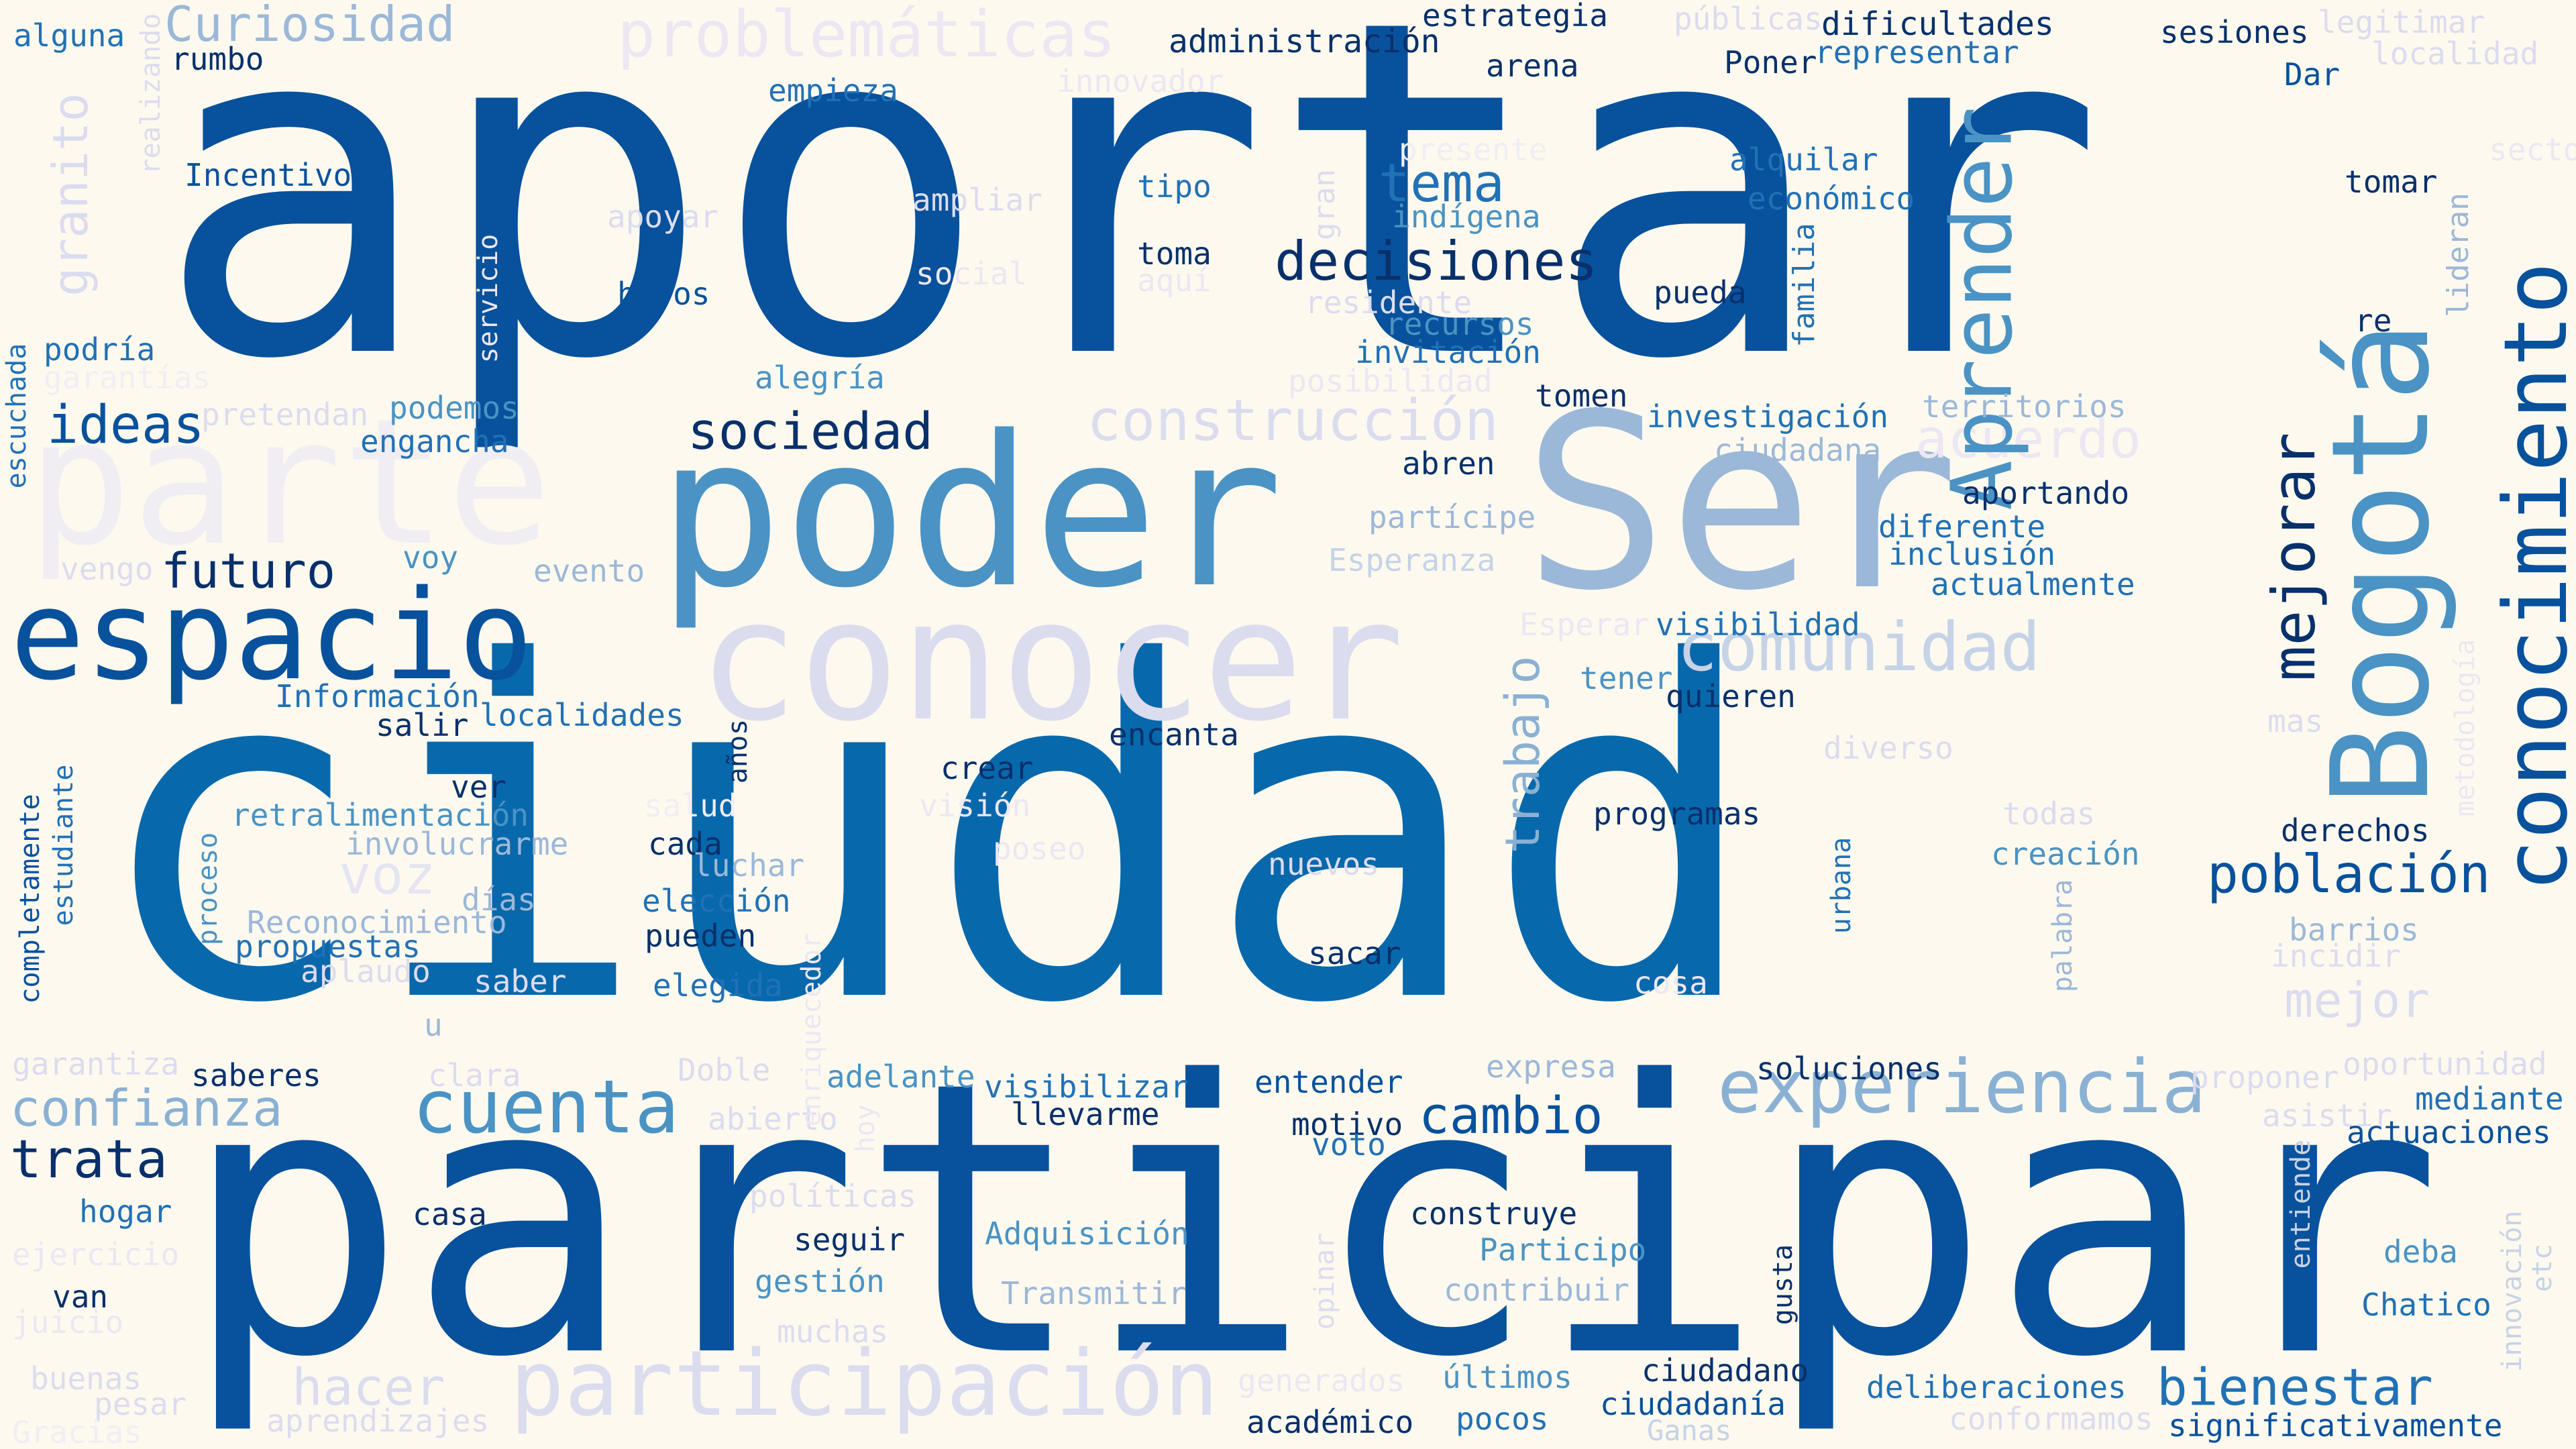 The width and height of the screenshot is (2576, 1449). What do you see at coordinates (1725, 1370) in the screenshot?
I see `word-ciudadano: ciudadano` at bounding box center [1725, 1370].